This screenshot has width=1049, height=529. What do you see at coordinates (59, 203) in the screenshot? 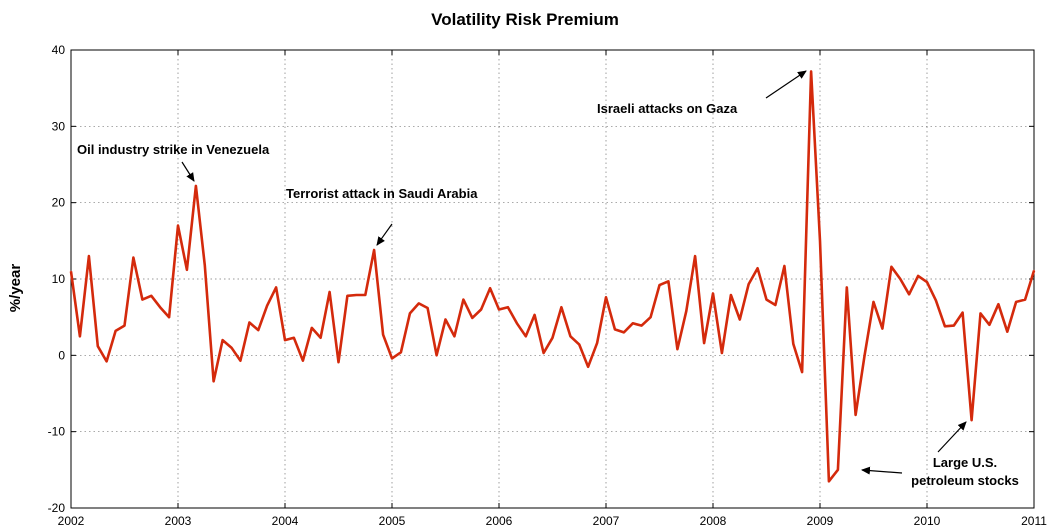
I see `y-tick-label: 20` at bounding box center [59, 203].